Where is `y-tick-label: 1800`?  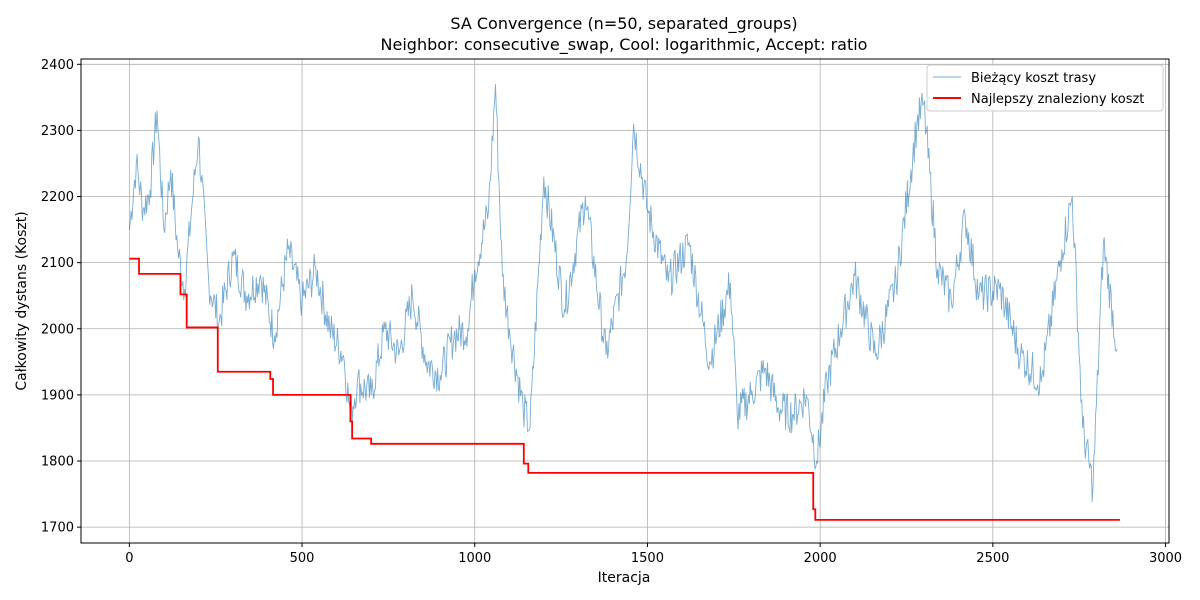 y-tick-label: 1800 is located at coordinates (57, 462).